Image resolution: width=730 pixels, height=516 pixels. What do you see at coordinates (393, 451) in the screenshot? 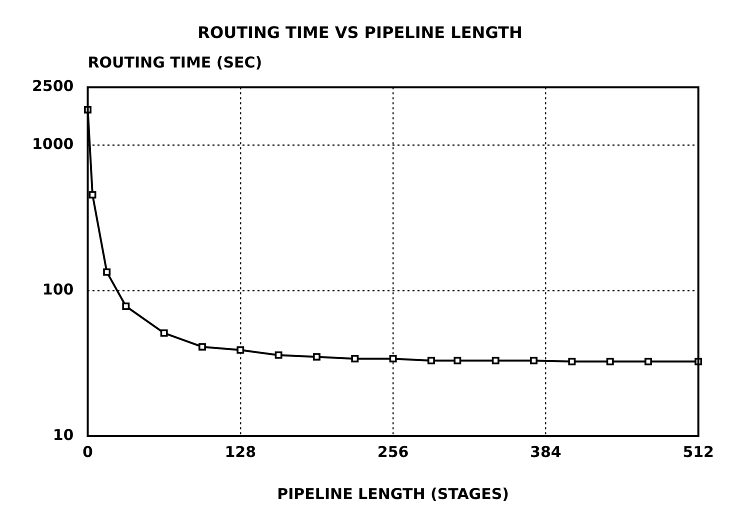
I see `x-tick-label: 256` at bounding box center [393, 451].